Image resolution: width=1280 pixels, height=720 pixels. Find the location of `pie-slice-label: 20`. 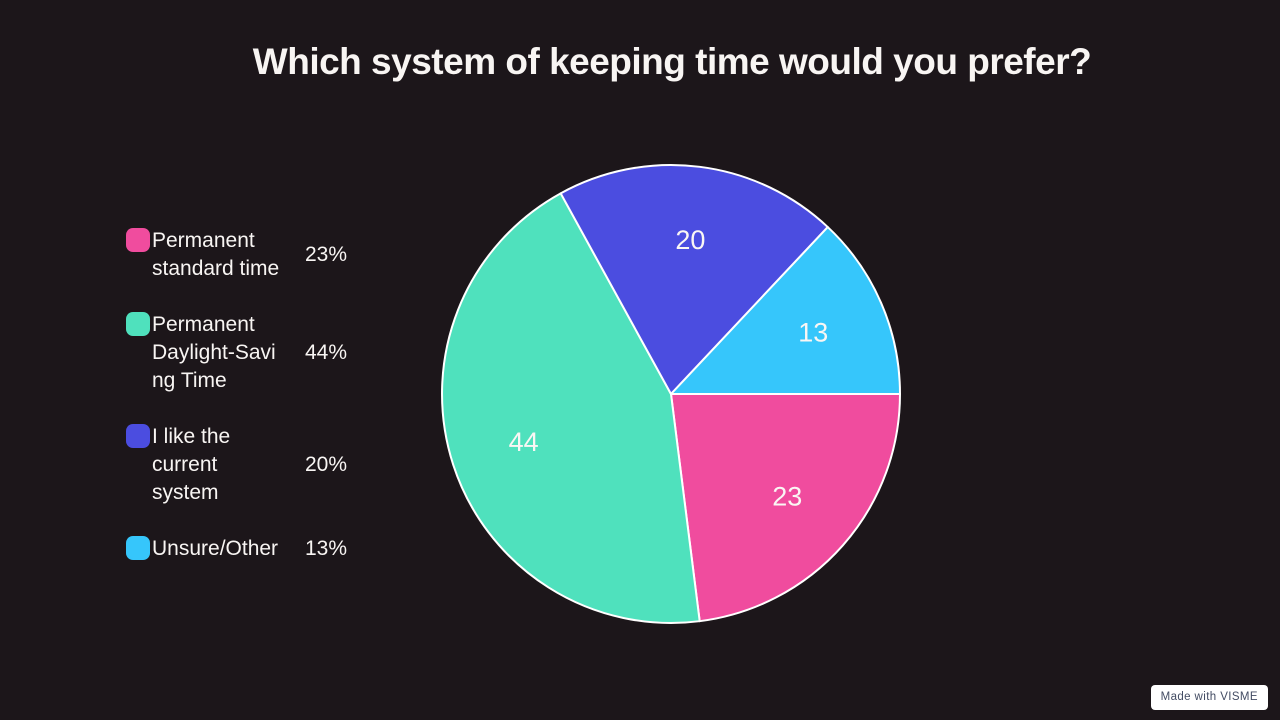

pie-slice-label: 20 is located at coordinates (690, 240).